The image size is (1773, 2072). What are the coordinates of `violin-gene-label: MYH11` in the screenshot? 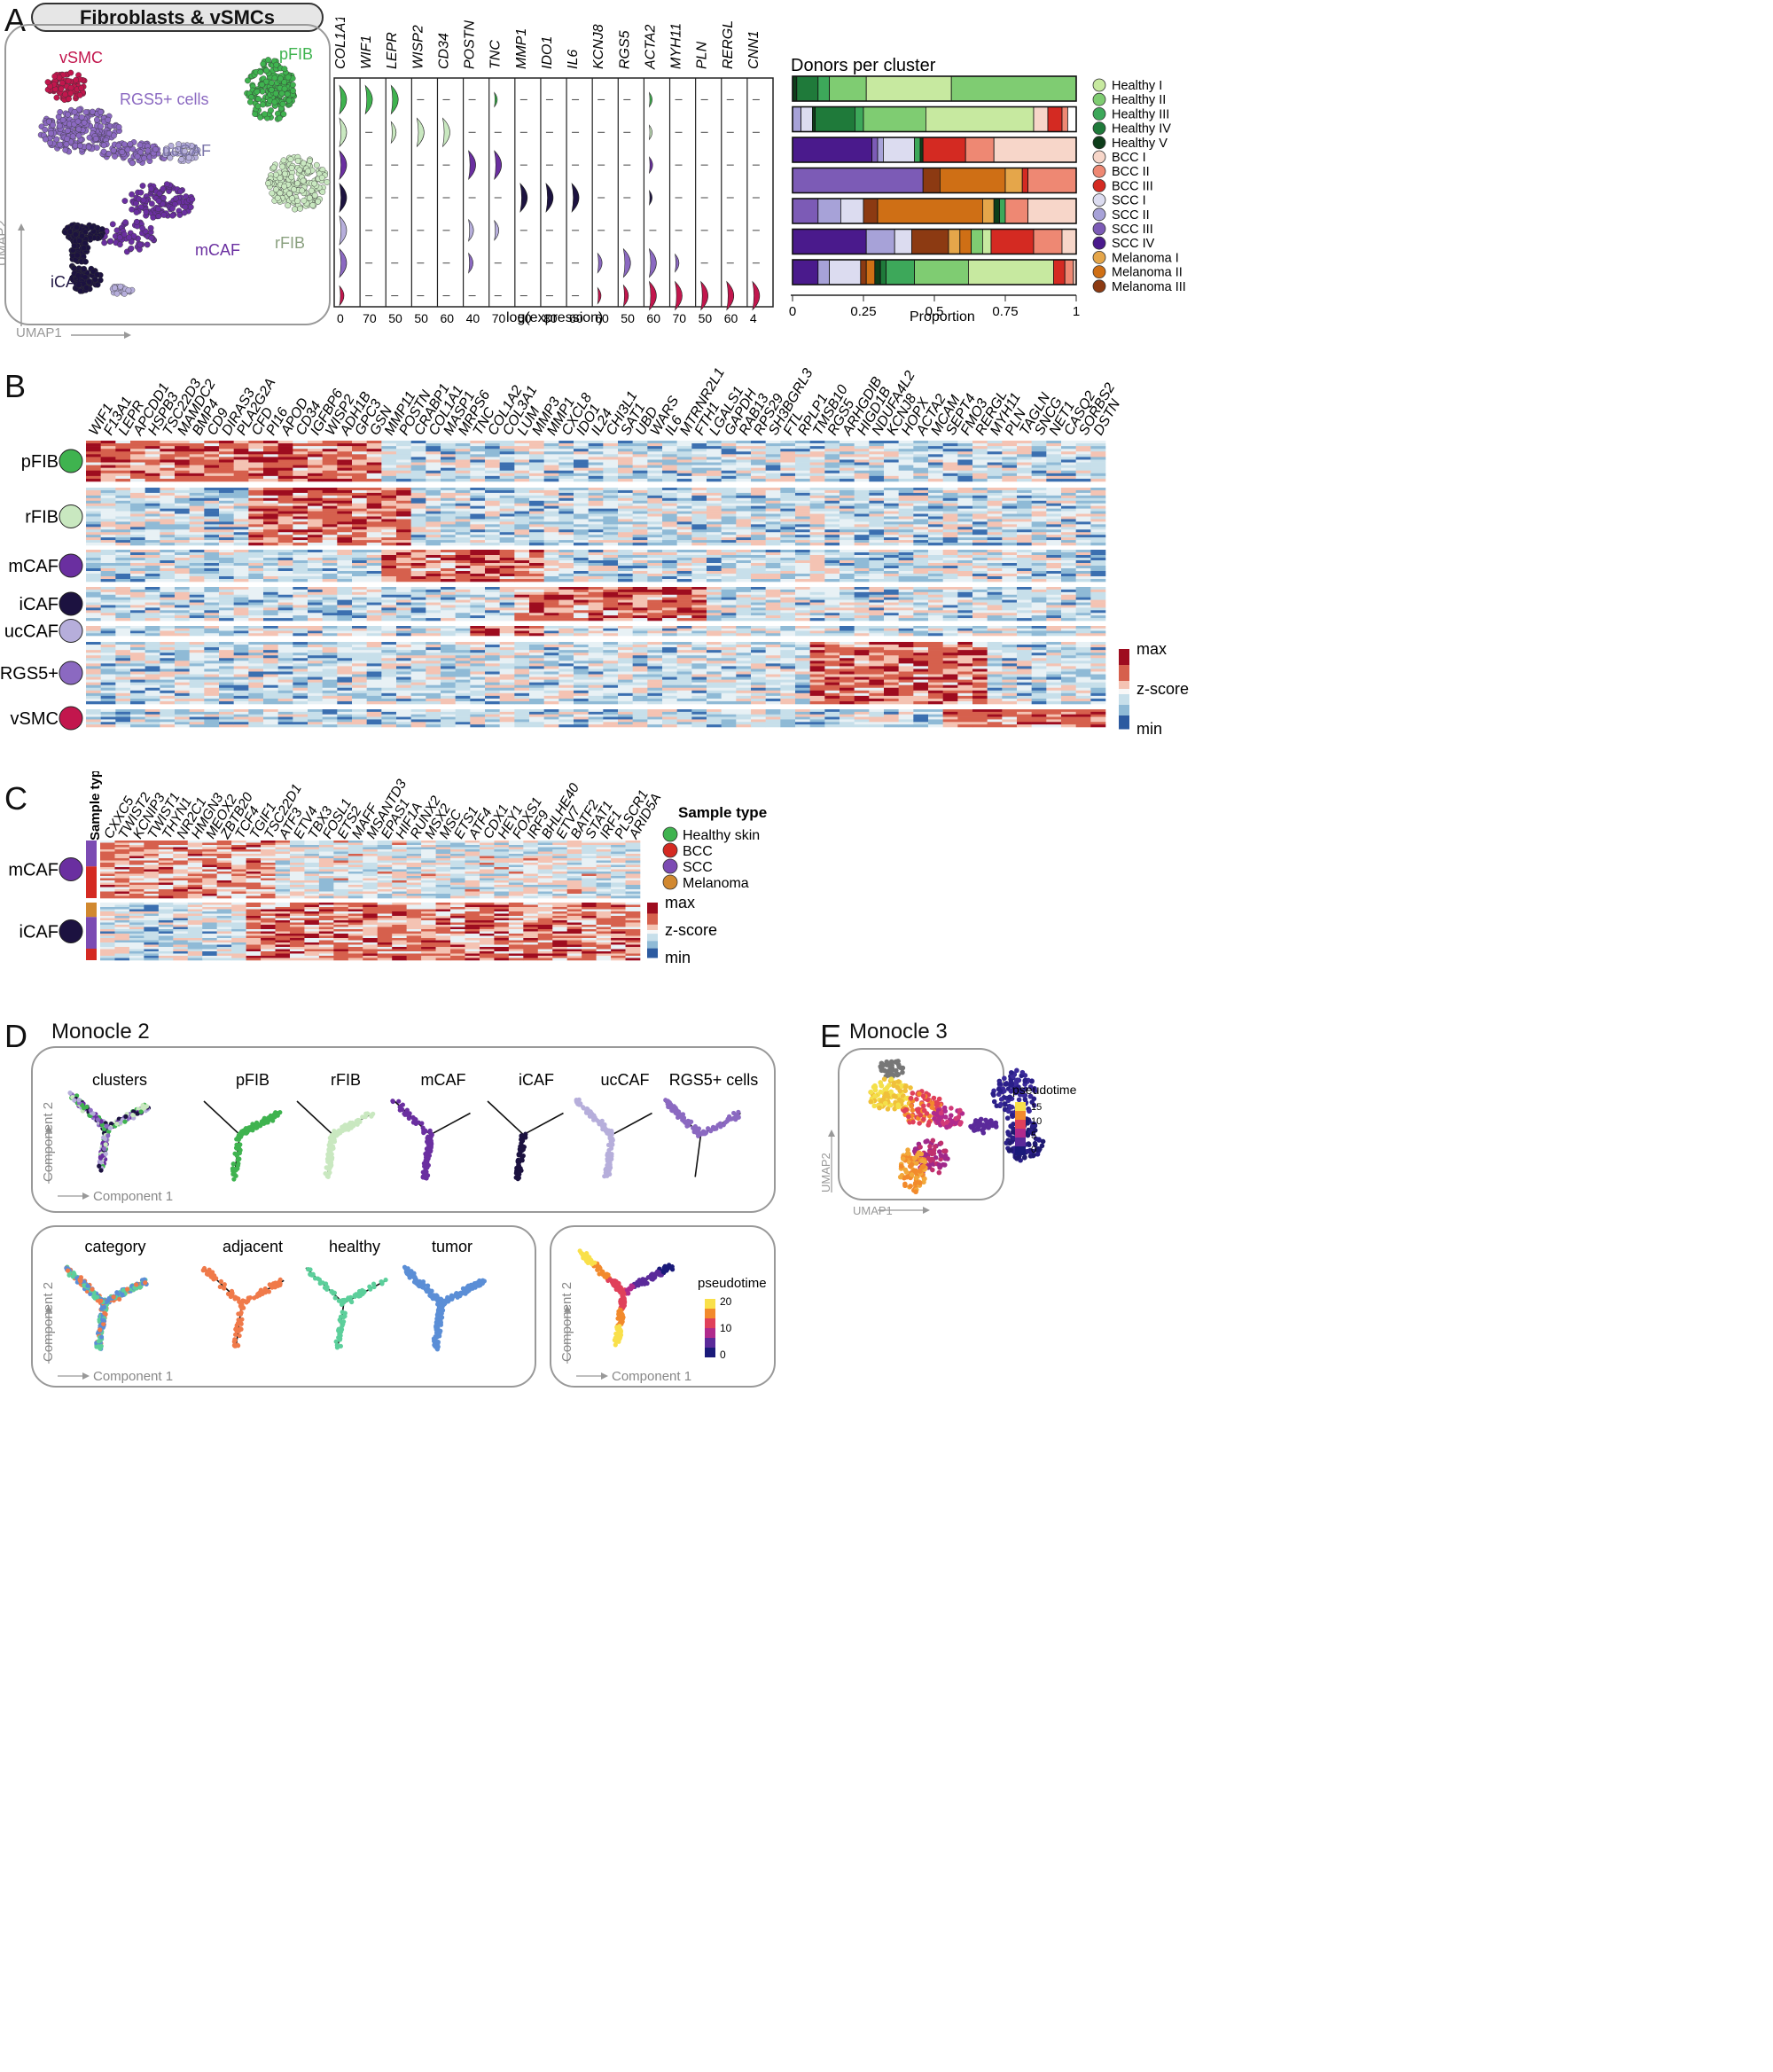 It's located at (676, 46).